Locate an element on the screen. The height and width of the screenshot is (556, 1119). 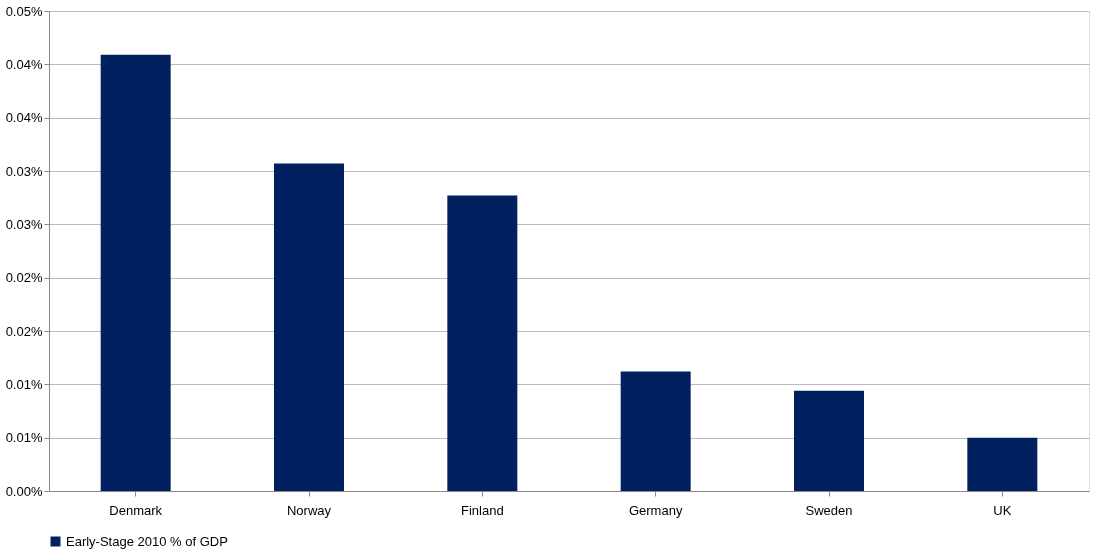
y-tick-label: 0.05% is located at coordinates (24, 11).